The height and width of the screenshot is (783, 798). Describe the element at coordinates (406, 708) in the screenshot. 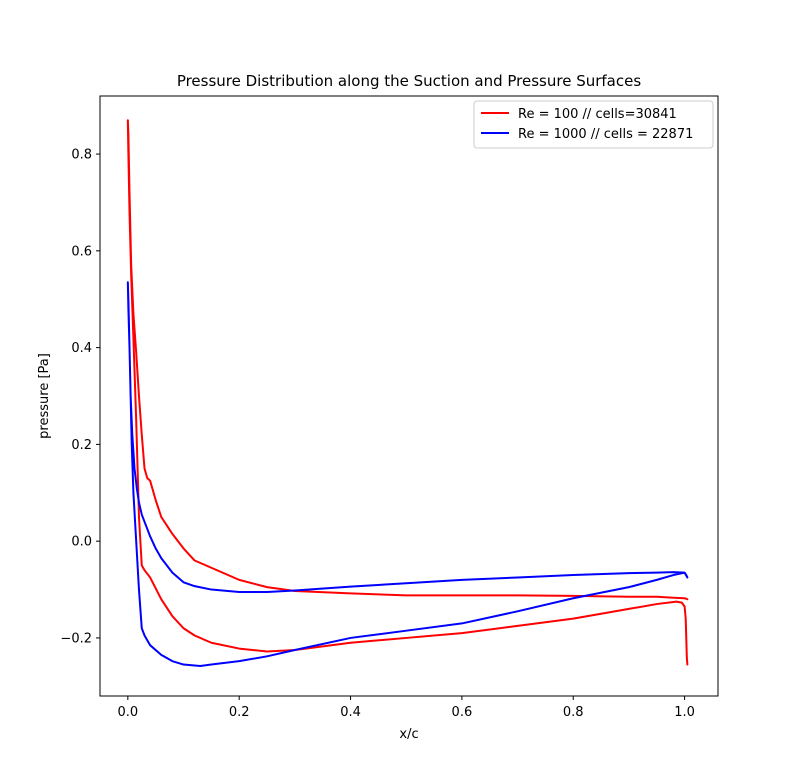

I see `x-axis-ticks: 0.0 0.2 0.4 0.6 0.8 1.0` at that location.